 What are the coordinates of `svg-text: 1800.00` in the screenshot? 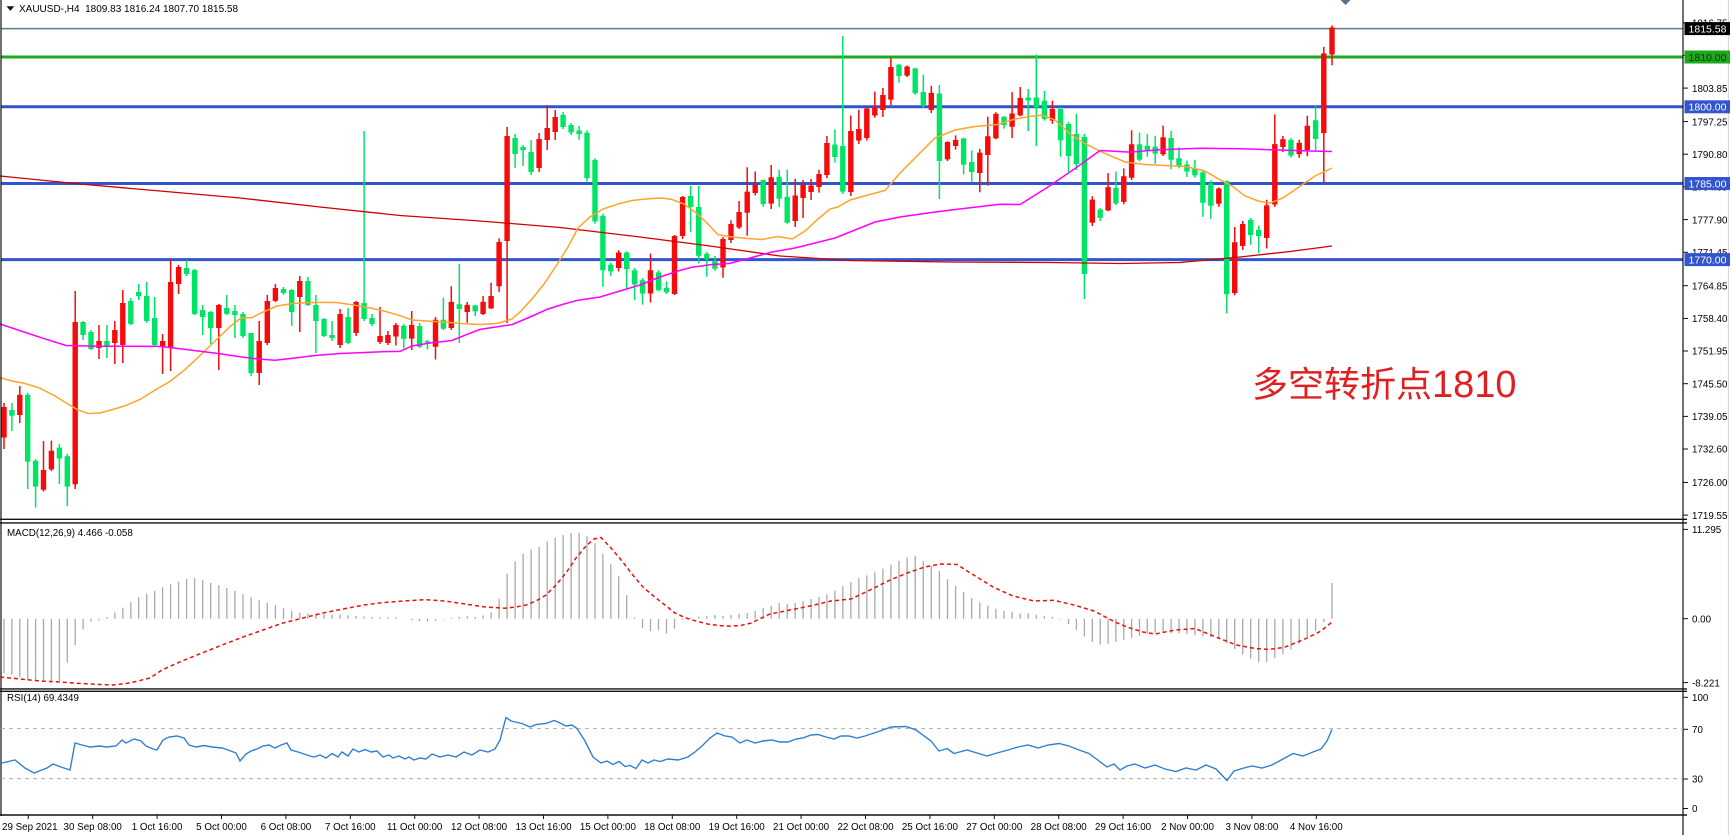 It's located at (1708, 108).